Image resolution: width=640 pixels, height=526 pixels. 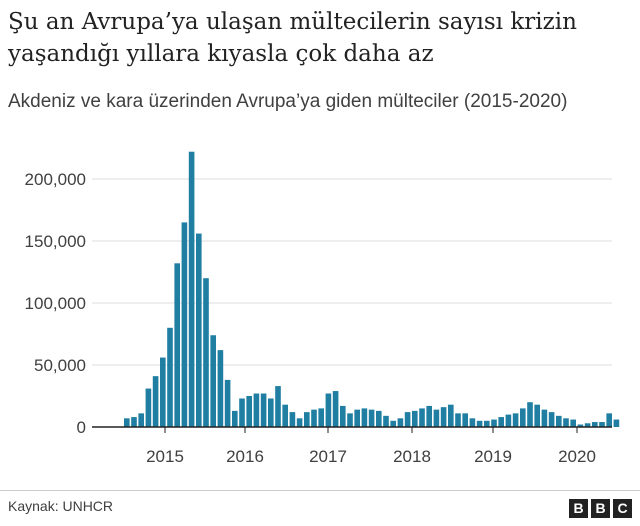 What do you see at coordinates (60, 365) in the screenshot?
I see `y-tick-label: 50,000` at bounding box center [60, 365].